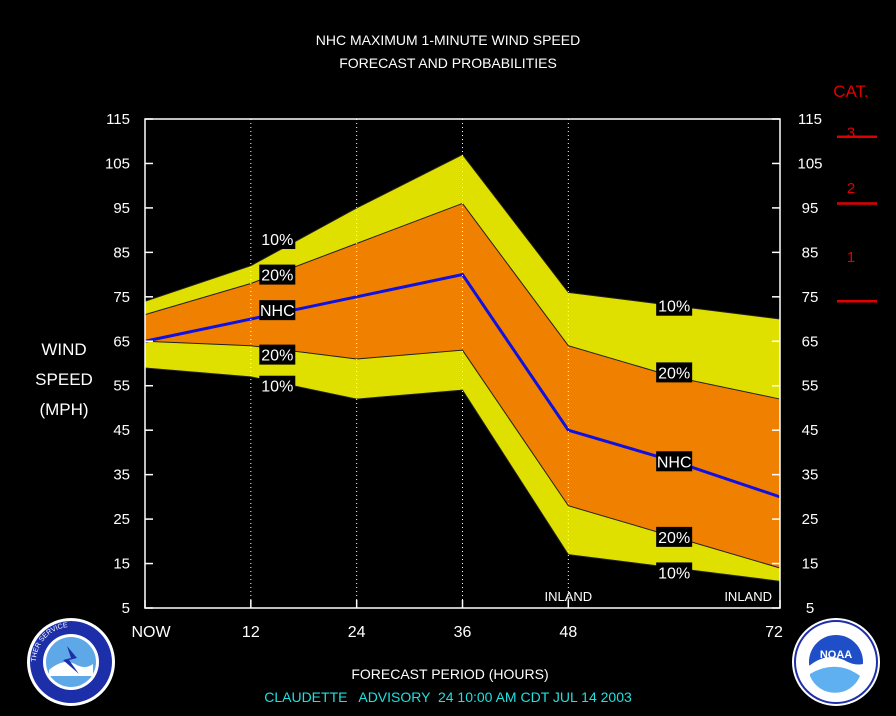  I want to click on y-axis-label-line-1: WIND, so click(63, 349).